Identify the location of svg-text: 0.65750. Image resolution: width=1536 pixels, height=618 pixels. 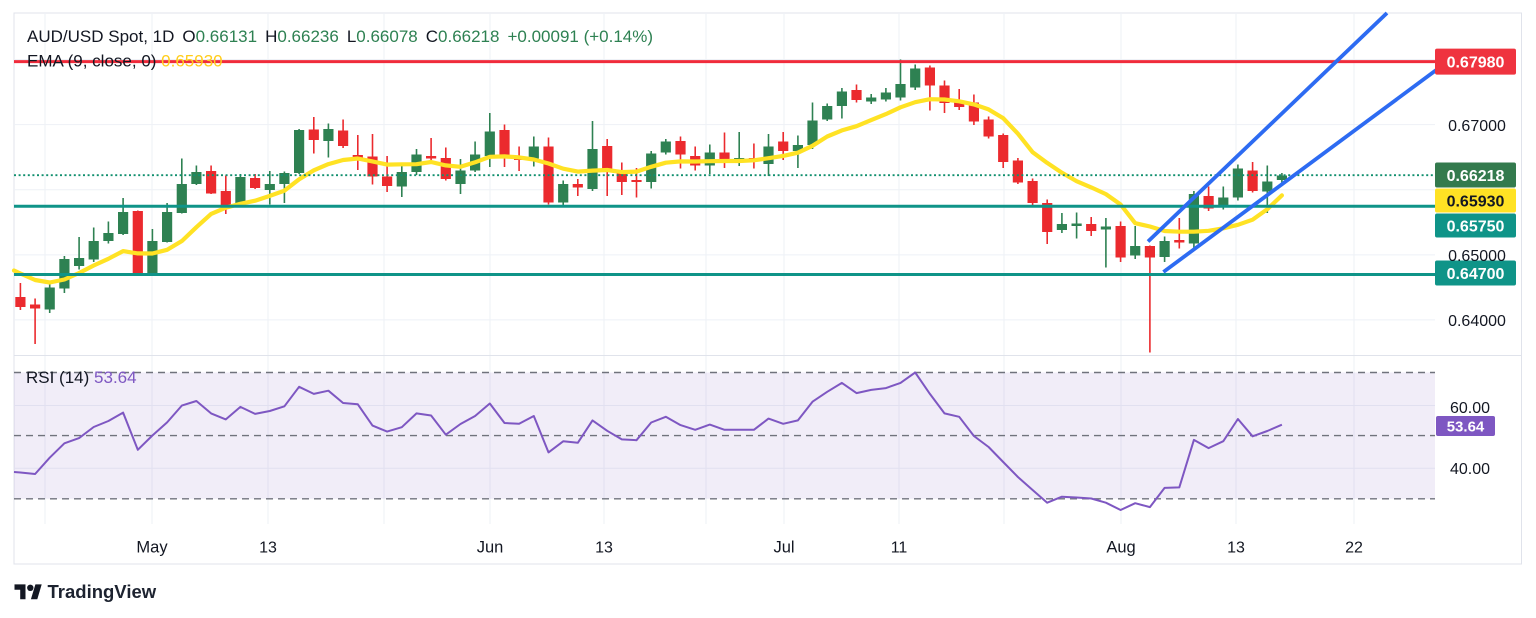
(1476, 226).